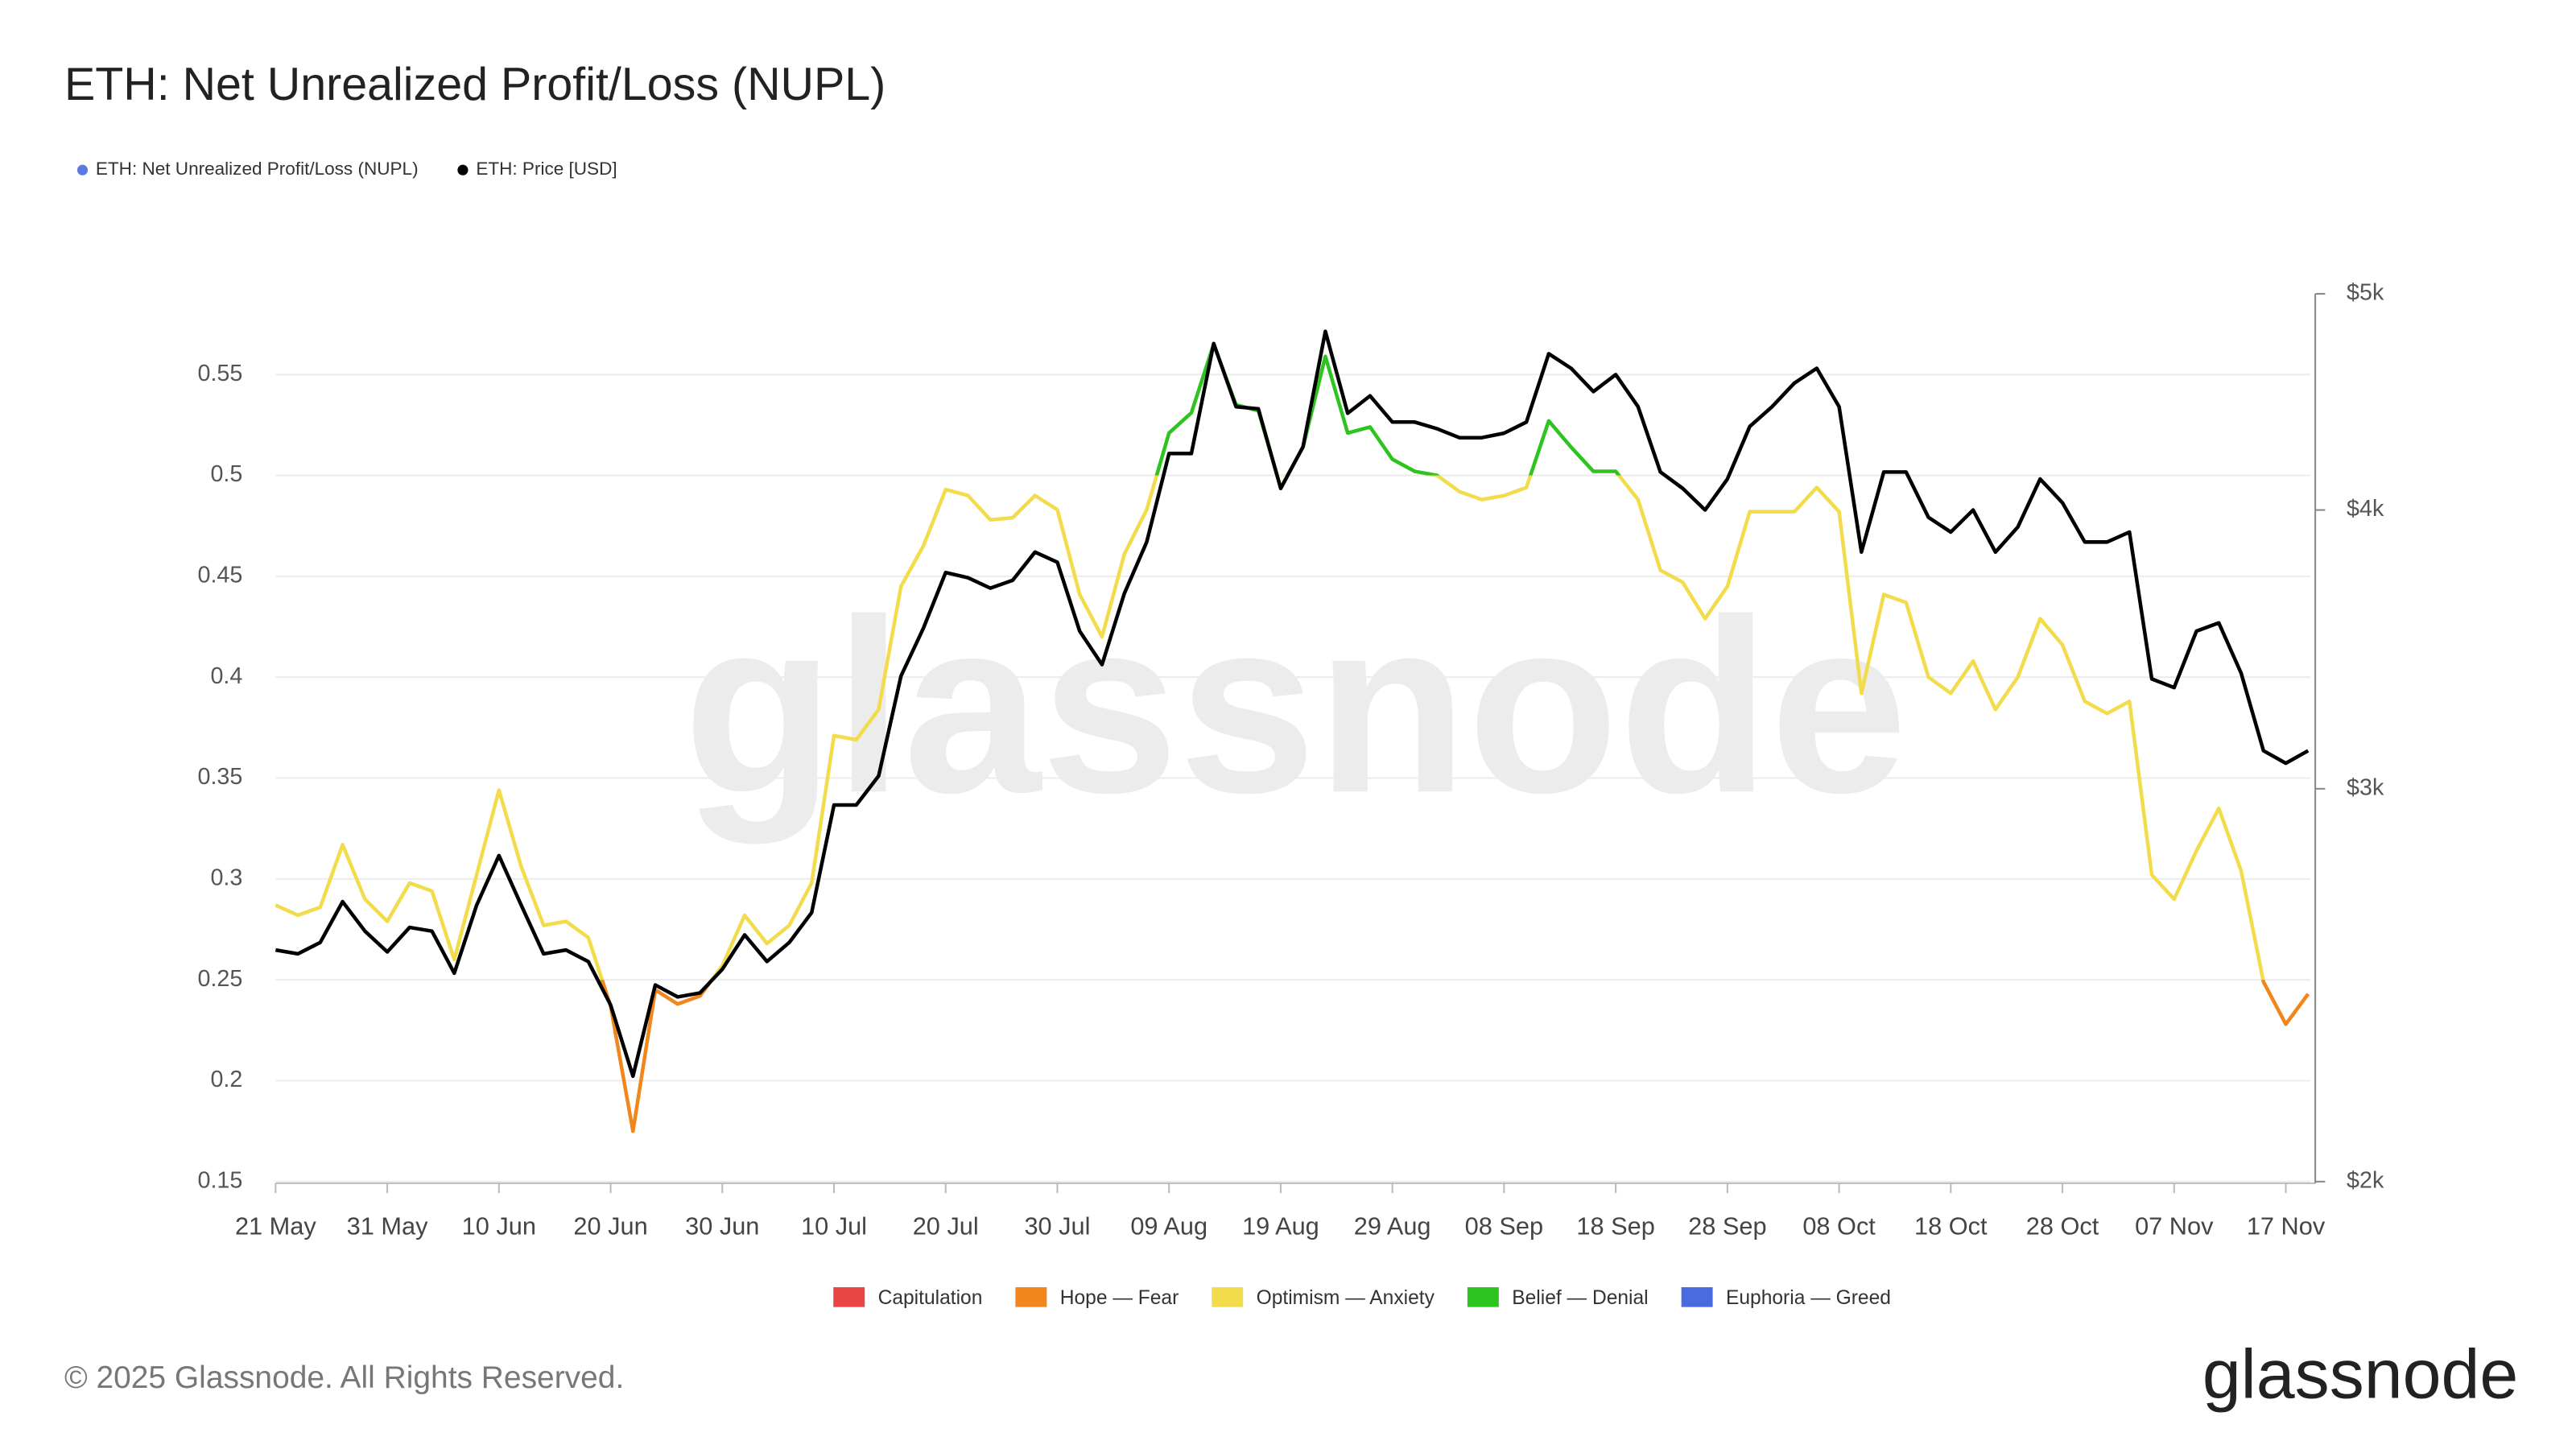  Describe the element at coordinates (834, 1226) in the screenshot. I see `x-tick-label: 10 Jul` at that location.